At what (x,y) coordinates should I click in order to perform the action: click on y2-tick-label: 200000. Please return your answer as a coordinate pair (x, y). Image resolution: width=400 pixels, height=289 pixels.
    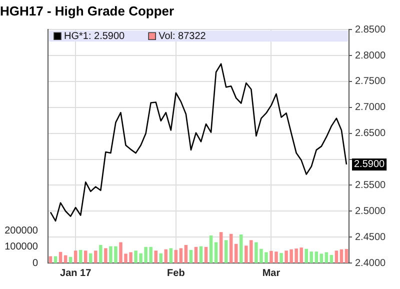
    Looking at the image, I should click on (21, 231).